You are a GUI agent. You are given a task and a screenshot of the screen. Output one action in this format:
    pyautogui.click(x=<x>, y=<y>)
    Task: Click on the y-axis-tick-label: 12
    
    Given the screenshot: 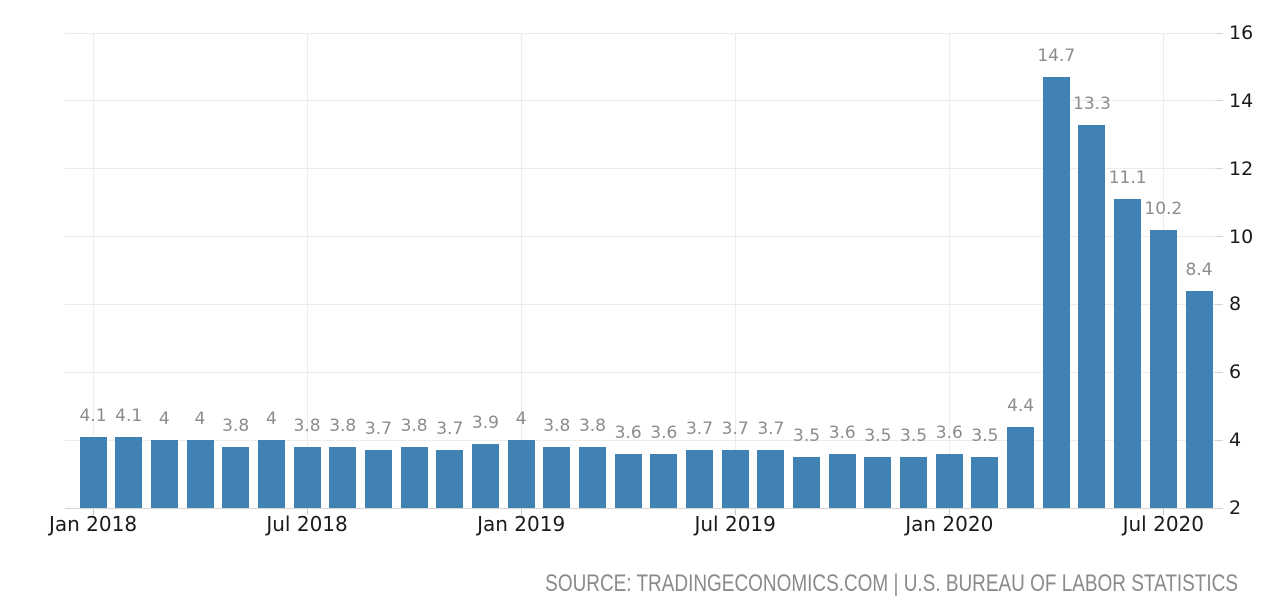 What is the action you would take?
    pyautogui.click(x=1241, y=168)
    